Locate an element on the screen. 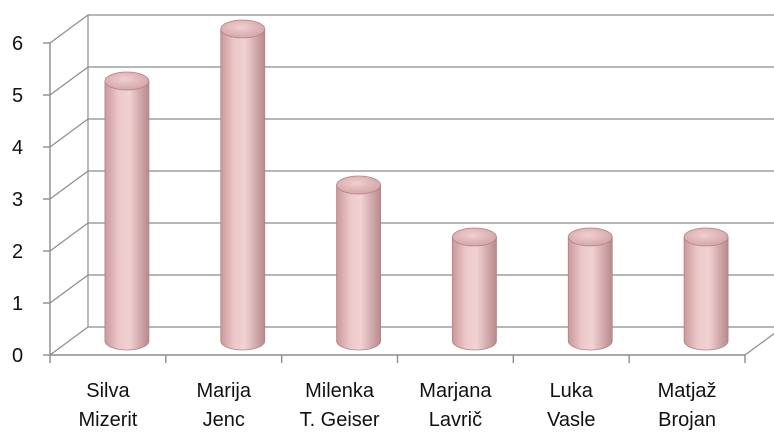 Image resolution: width=774 pixels, height=434 pixels. x-tick-label: Jenc is located at coordinates (224, 420).